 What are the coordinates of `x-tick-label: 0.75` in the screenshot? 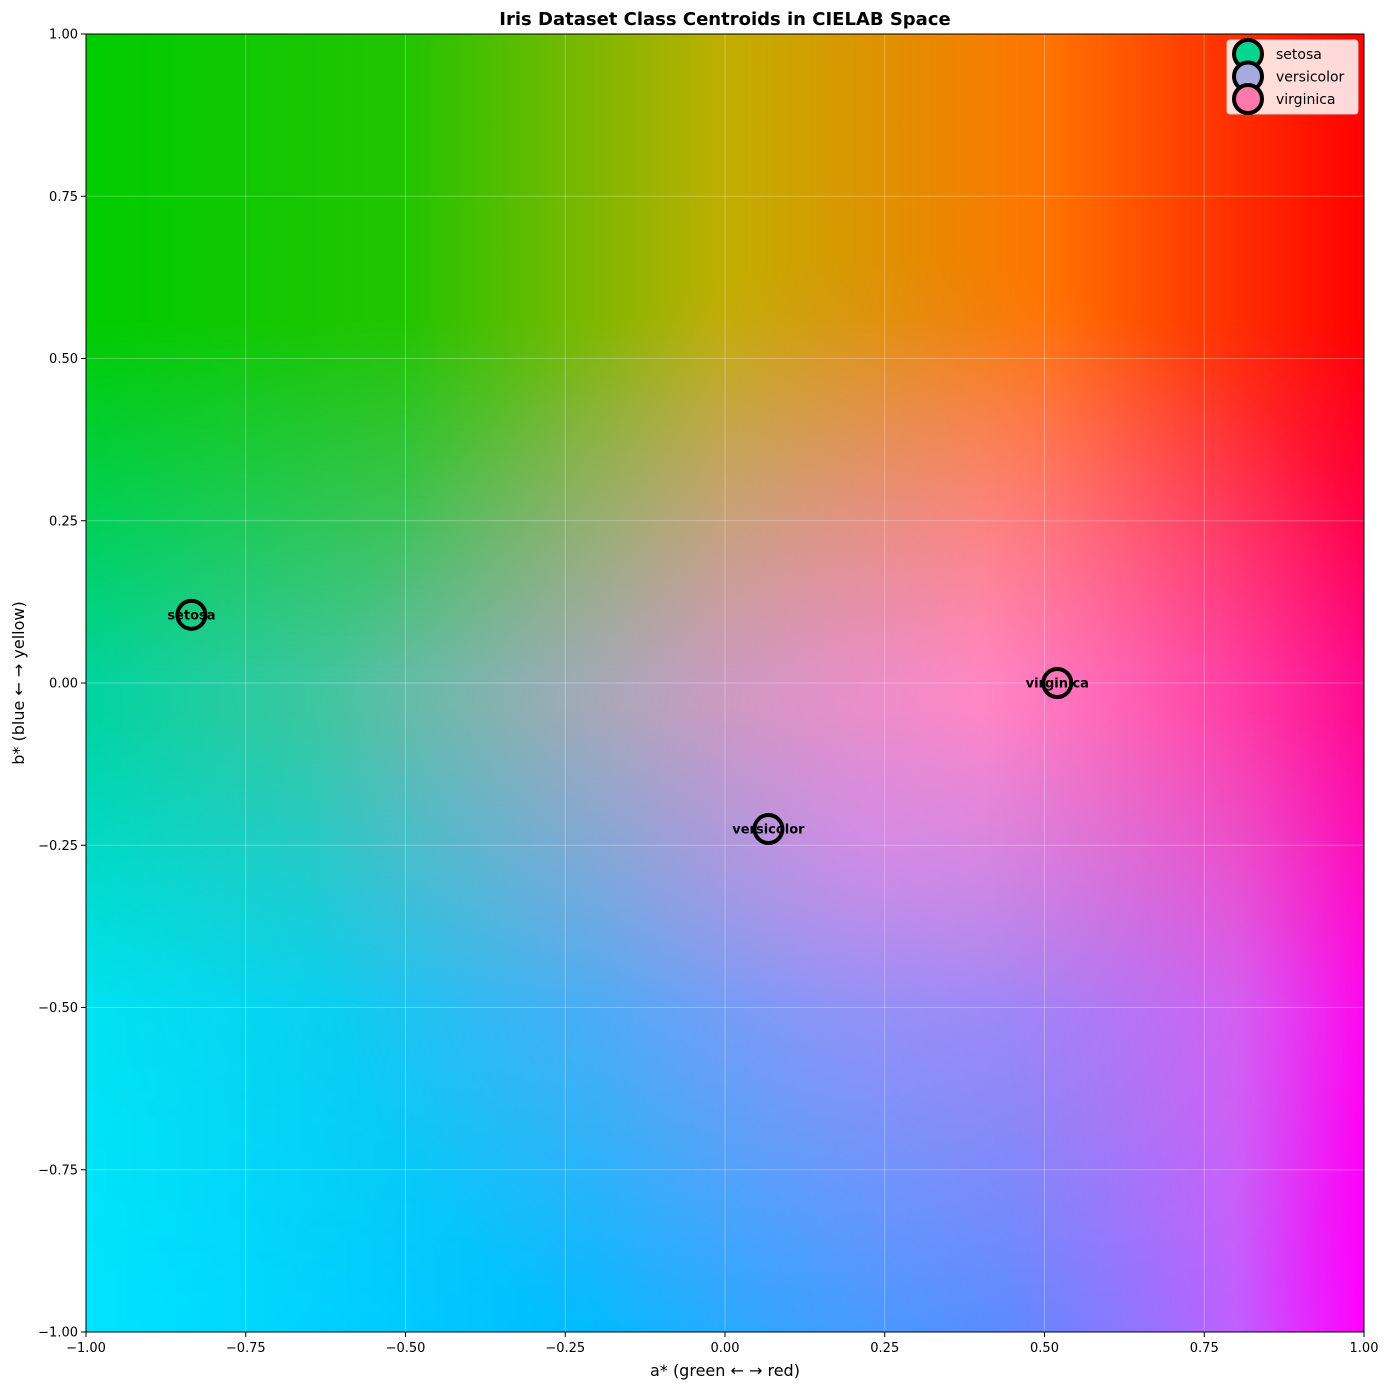 It's located at (1204, 1348).